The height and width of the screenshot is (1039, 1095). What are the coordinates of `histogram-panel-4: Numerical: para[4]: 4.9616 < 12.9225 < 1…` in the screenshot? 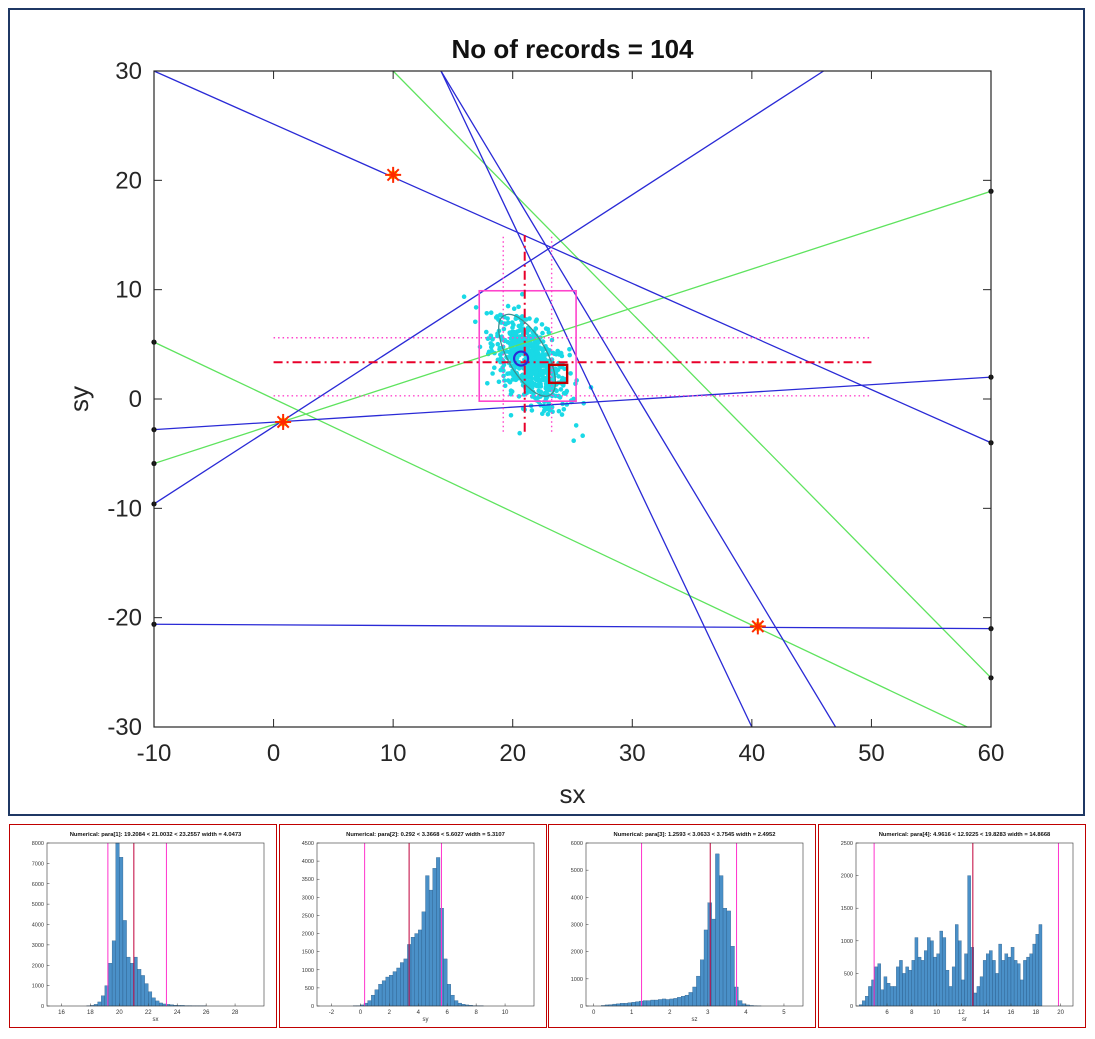 It's located at (952, 926).